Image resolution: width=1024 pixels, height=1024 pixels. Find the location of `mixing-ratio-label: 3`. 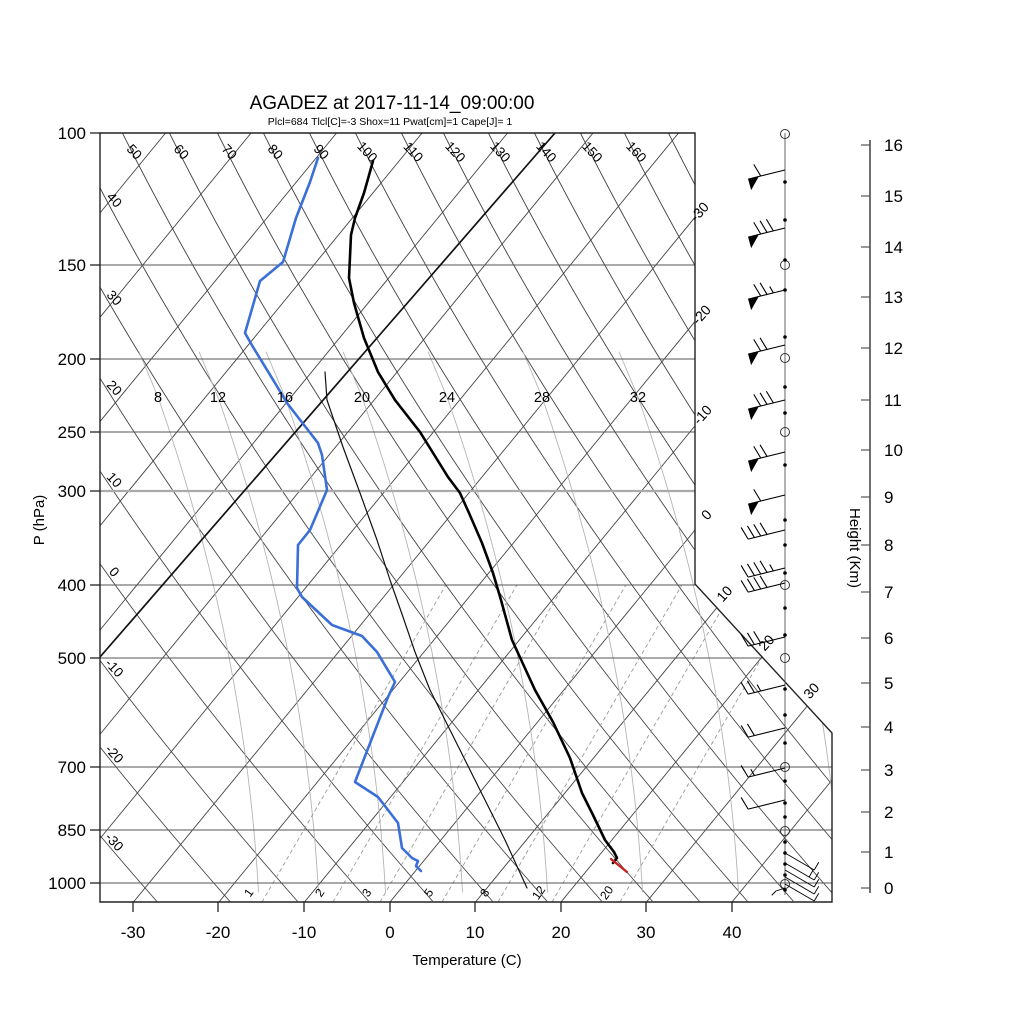

mixing-ratio-label: 3 is located at coordinates (366, 893).